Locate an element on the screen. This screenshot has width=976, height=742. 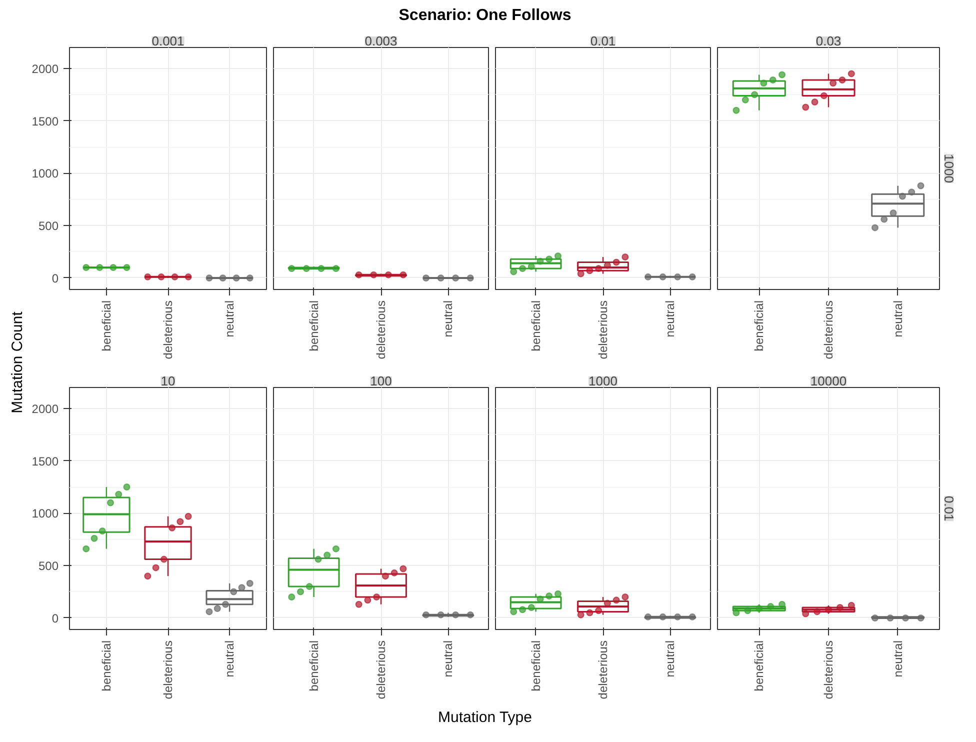
chart-title: 100 is located at coordinates (381, 381).